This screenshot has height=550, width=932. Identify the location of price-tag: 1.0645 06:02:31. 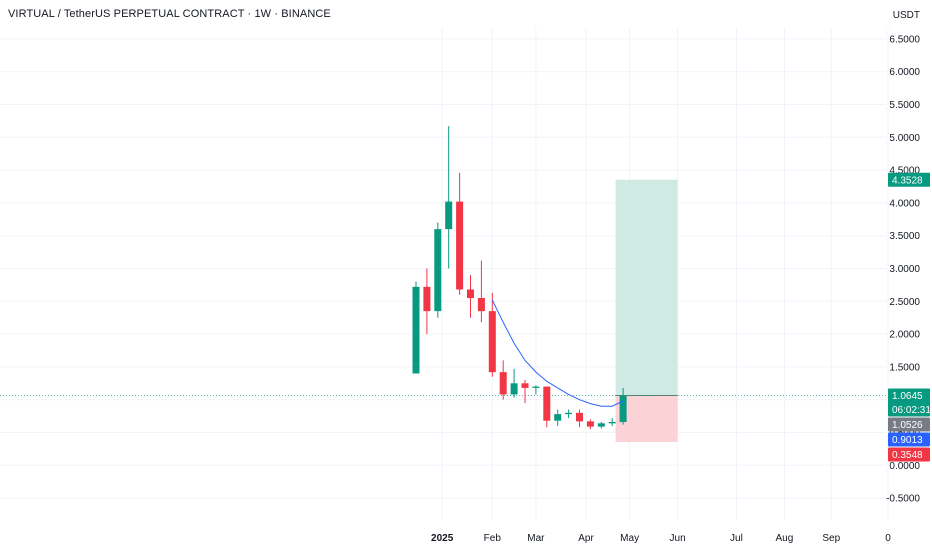
(909, 402).